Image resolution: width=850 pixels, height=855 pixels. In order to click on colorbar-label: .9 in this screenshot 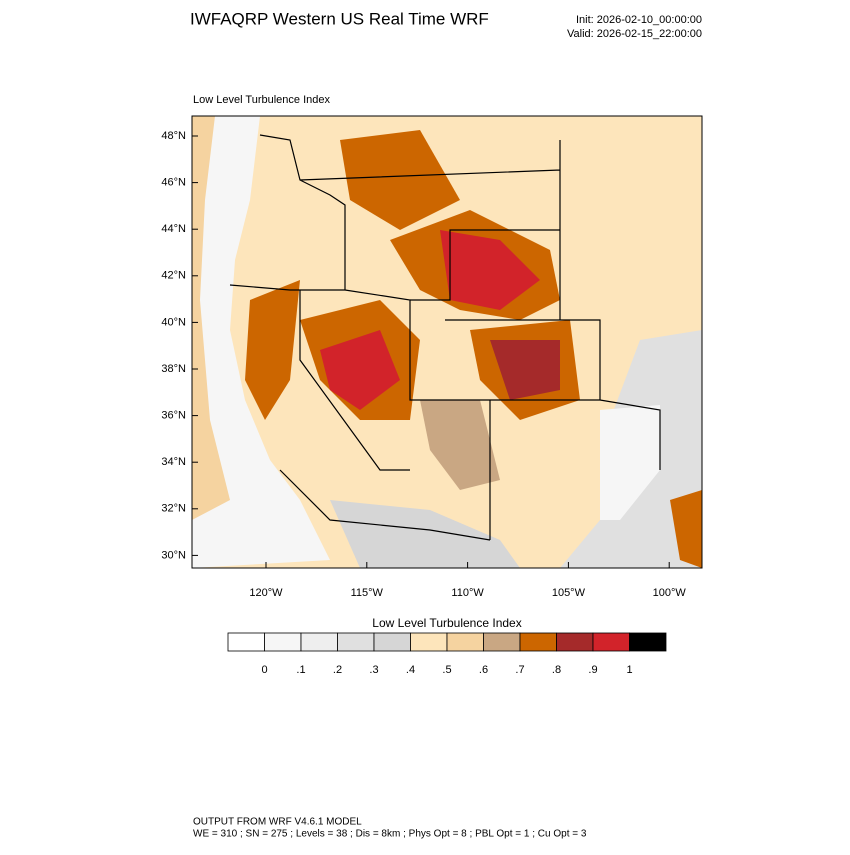, I will do `click(592, 670)`.